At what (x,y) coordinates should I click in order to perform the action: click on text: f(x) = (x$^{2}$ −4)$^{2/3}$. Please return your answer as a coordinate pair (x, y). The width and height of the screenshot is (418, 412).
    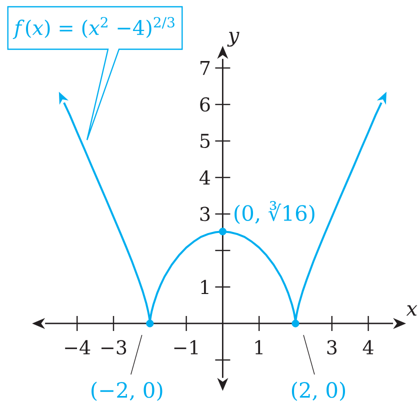
    Looking at the image, I should click on (93, 28).